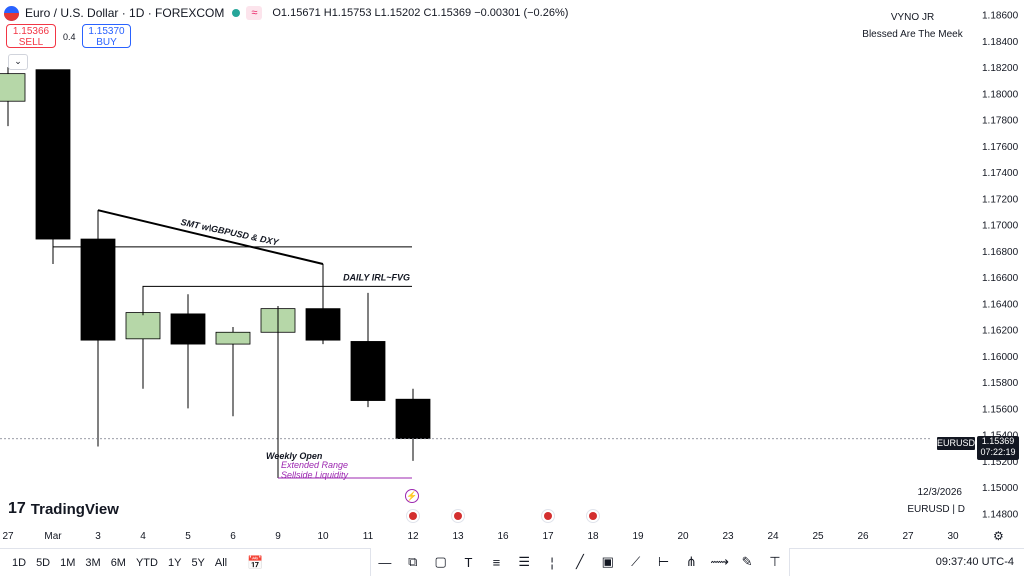 This screenshot has width=1024, height=577. I want to click on user-tagline: Blessed Are The Meek, so click(912, 34).